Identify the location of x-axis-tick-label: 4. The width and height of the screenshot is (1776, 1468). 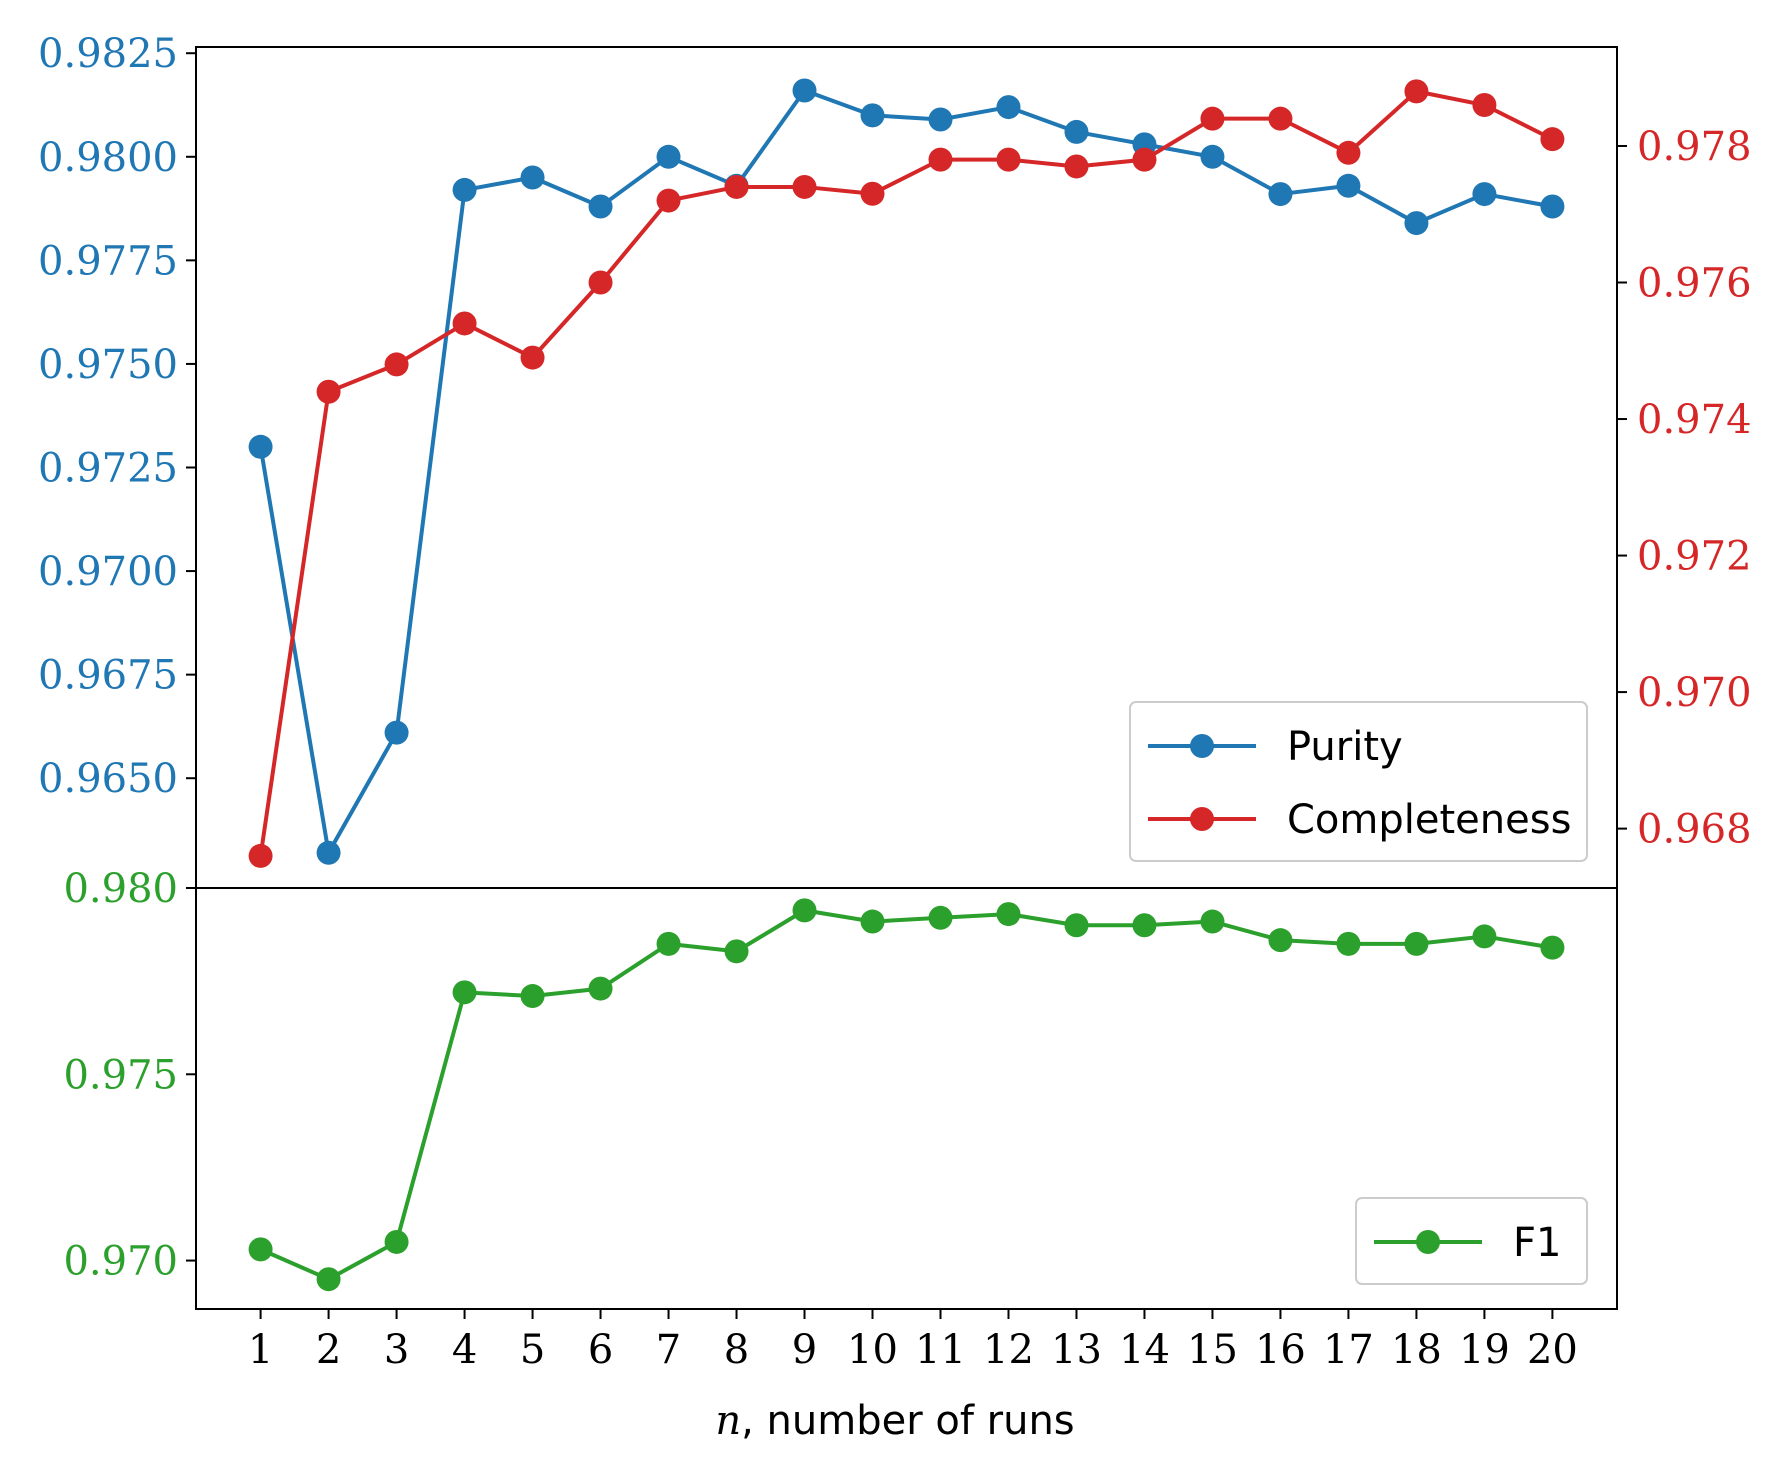
(464, 1350).